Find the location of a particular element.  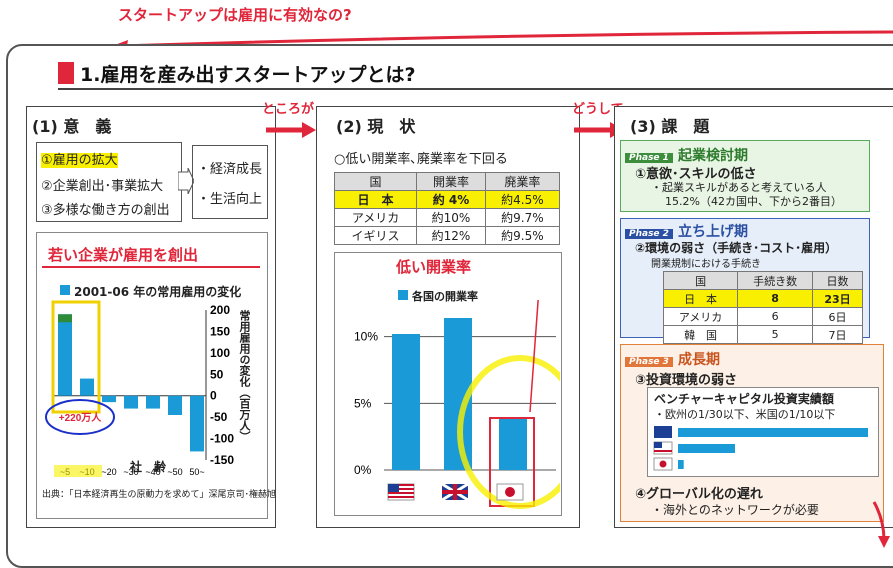

table-cell: 約10% is located at coordinates (451, 217).